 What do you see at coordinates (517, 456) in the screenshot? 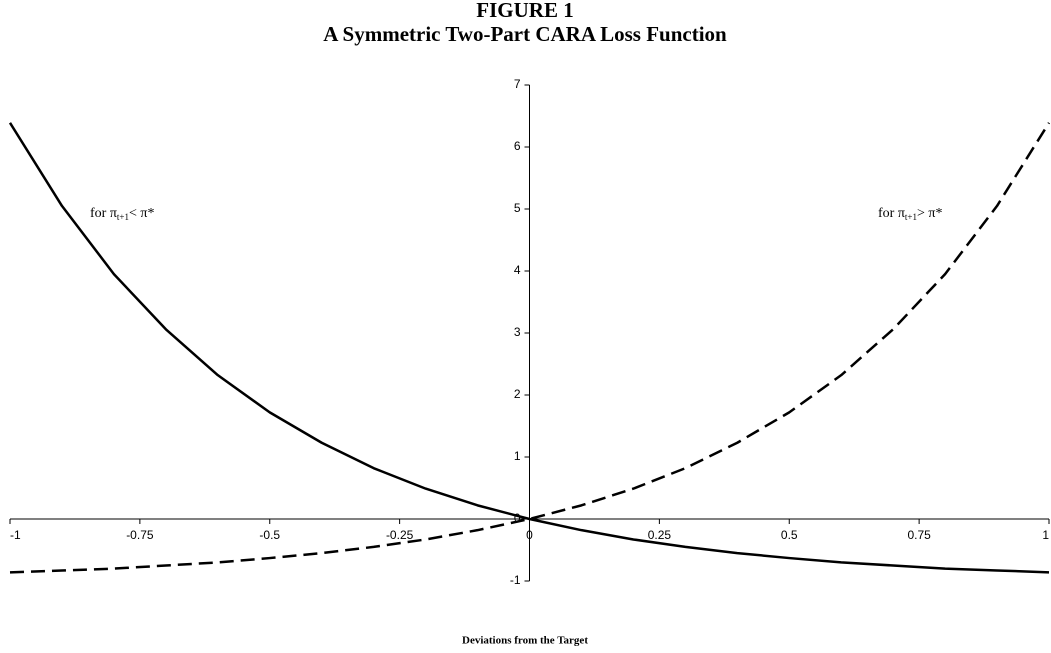
I see `y-tick-label: 1` at bounding box center [517, 456].